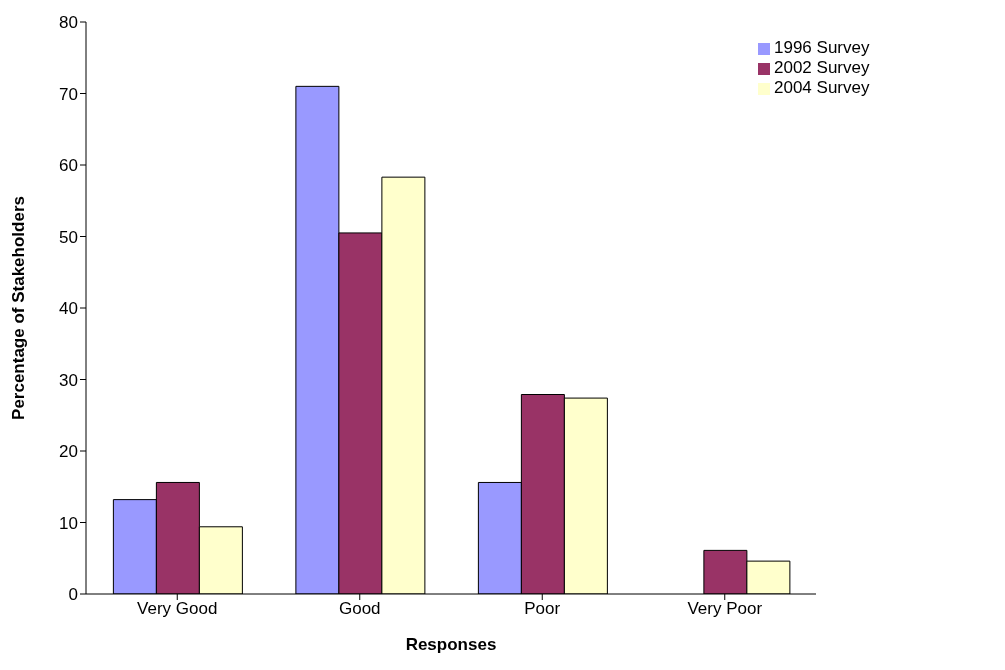  I want to click on y-axis-title: Percentage of Stakeholders, so click(19, 308).